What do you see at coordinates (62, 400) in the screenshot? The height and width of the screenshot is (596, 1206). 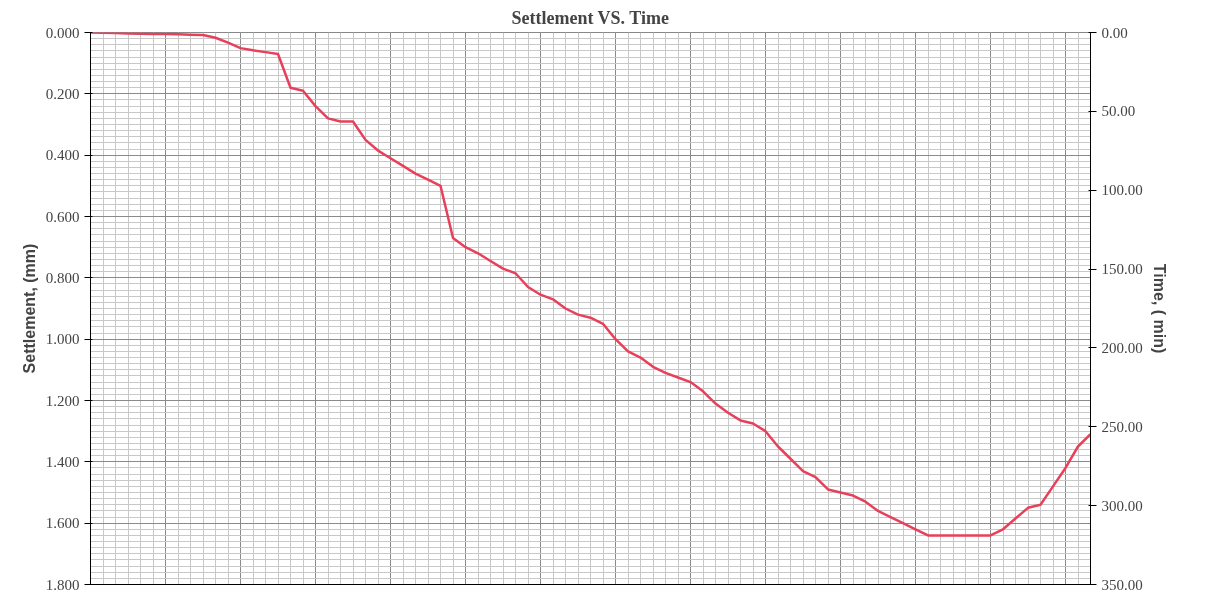 I see `y-tick-label: 1.200` at bounding box center [62, 400].